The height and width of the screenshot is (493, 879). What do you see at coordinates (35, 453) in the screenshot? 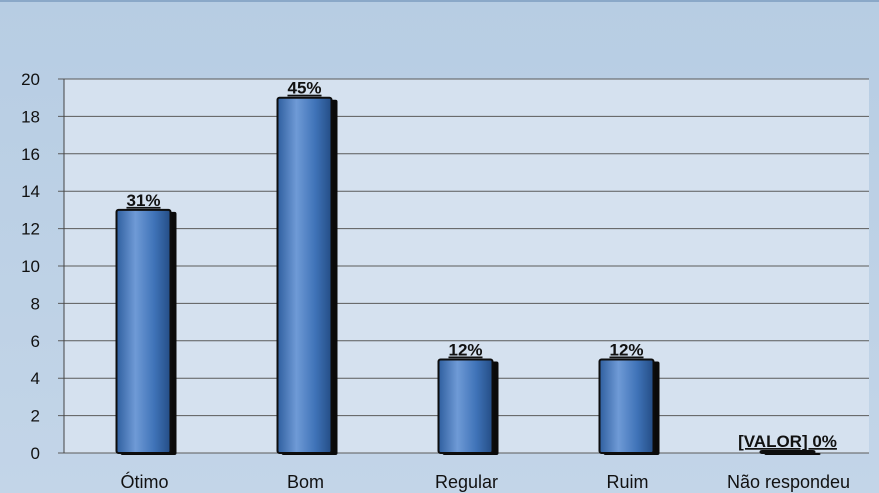
I see `y-tick-label: 0` at bounding box center [35, 453].